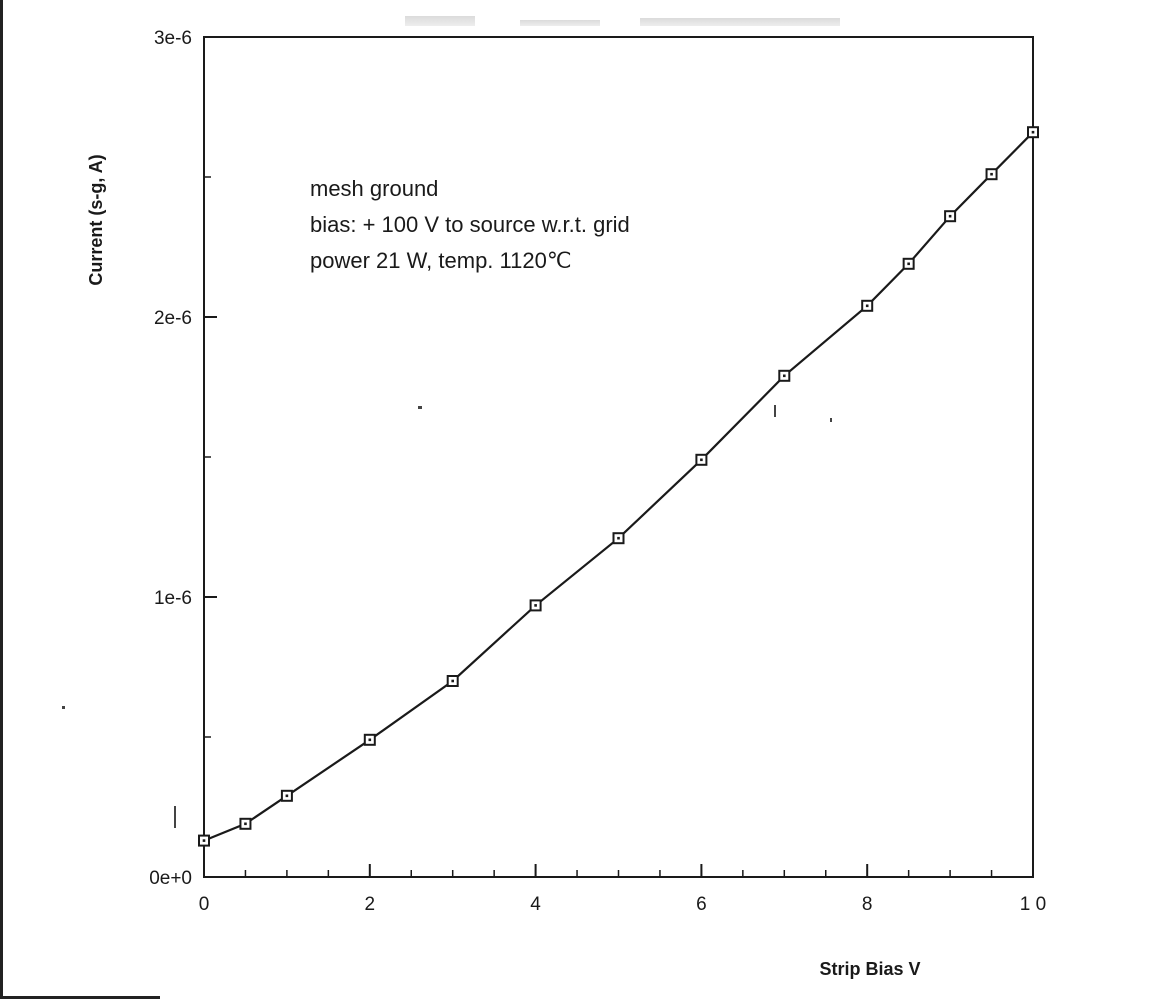 This screenshot has width=1155, height=1004. I want to click on y-tick-label: 1e-6, so click(173, 598).